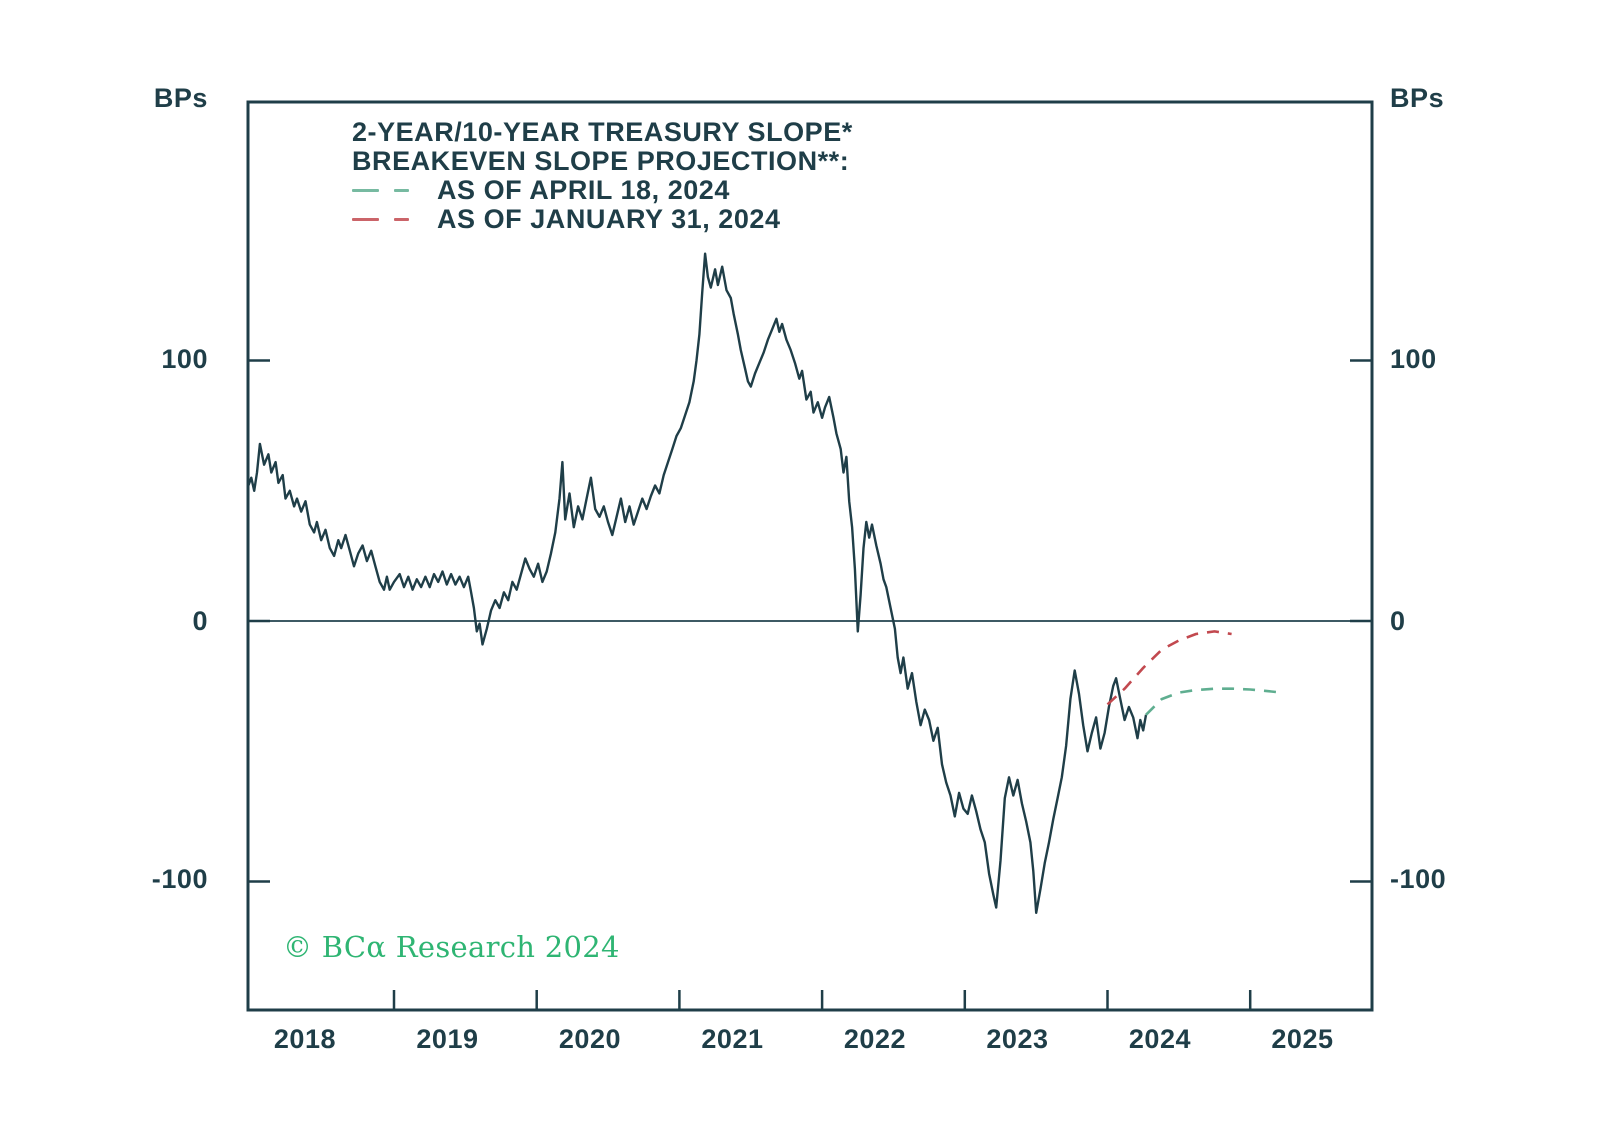  What do you see at coordinates (447, 1039) in the screenshot?
I see `x-tick-label: 2019` at bounding box center [447, 1039].